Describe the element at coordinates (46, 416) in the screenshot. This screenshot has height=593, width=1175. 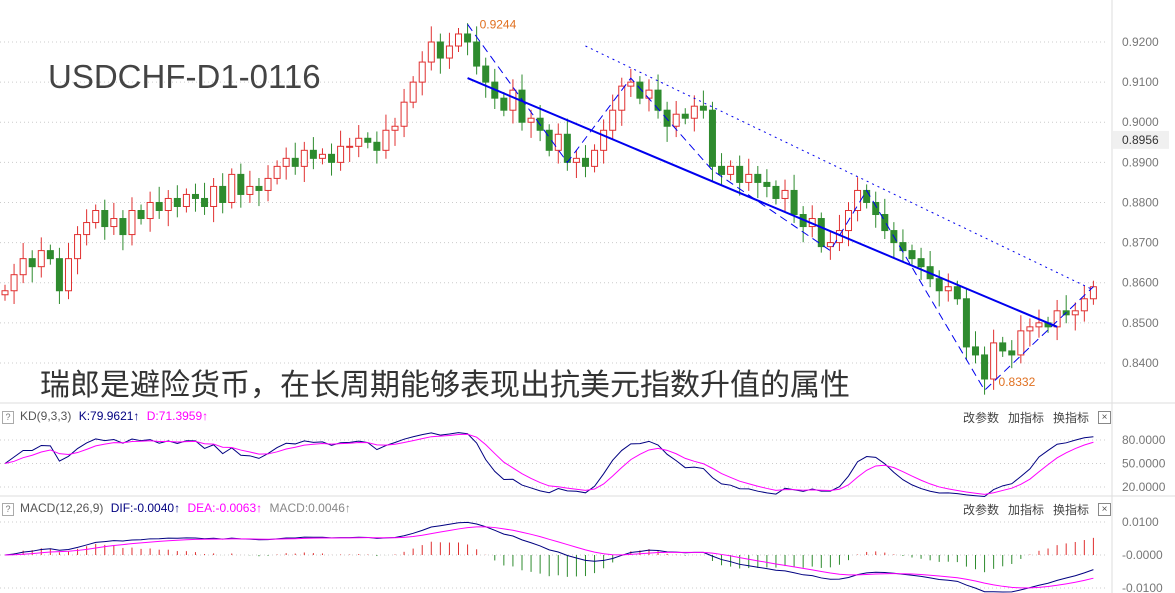
I see `kd-name: KD(9,3,3)` at that location.